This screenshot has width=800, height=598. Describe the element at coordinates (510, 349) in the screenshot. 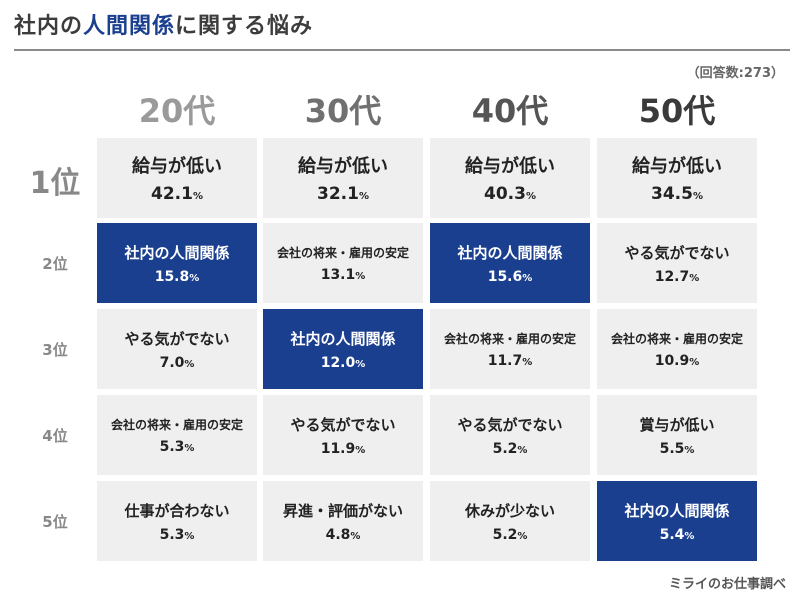

I see `cell-rank3-col3: 会社の将来・雇用の安定 11.7%` at that location.